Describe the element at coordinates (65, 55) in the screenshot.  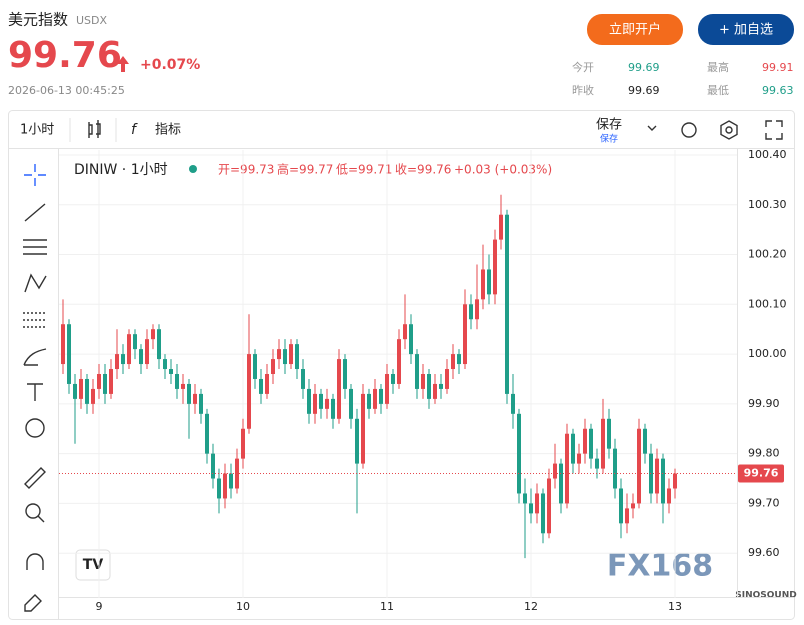
I see `price: 99.76` at that location.